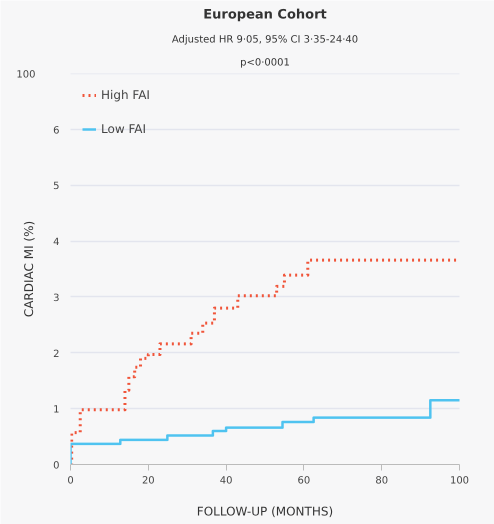  Describe the element at coordinates (56, 298) in the screenshot. I see `y-tick-label: 3` at that location.